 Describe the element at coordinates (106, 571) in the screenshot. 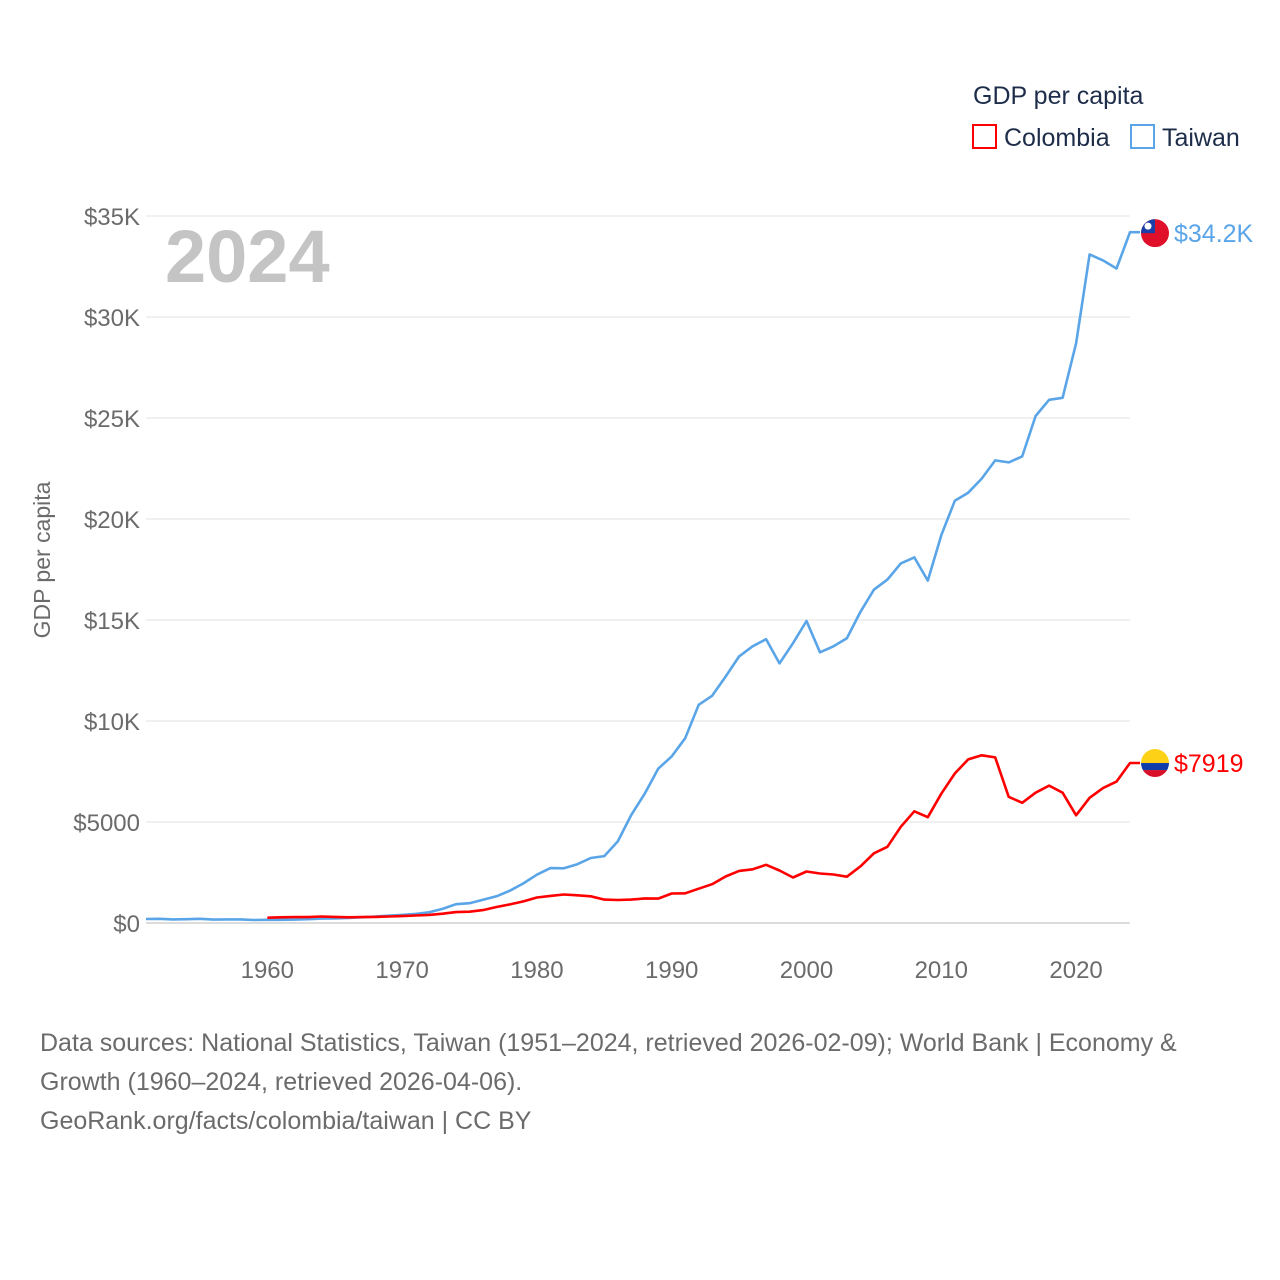

I see `y-axis-ticks: $0 $5000 $10K $15K $20K $25K $30K $35K` at that location.